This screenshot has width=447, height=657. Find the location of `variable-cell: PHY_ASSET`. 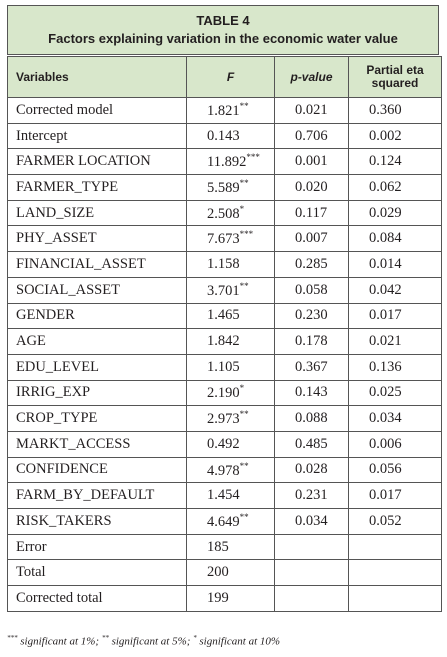

variable-cell: PHY_ASSET is located at coordinates (97, 239).